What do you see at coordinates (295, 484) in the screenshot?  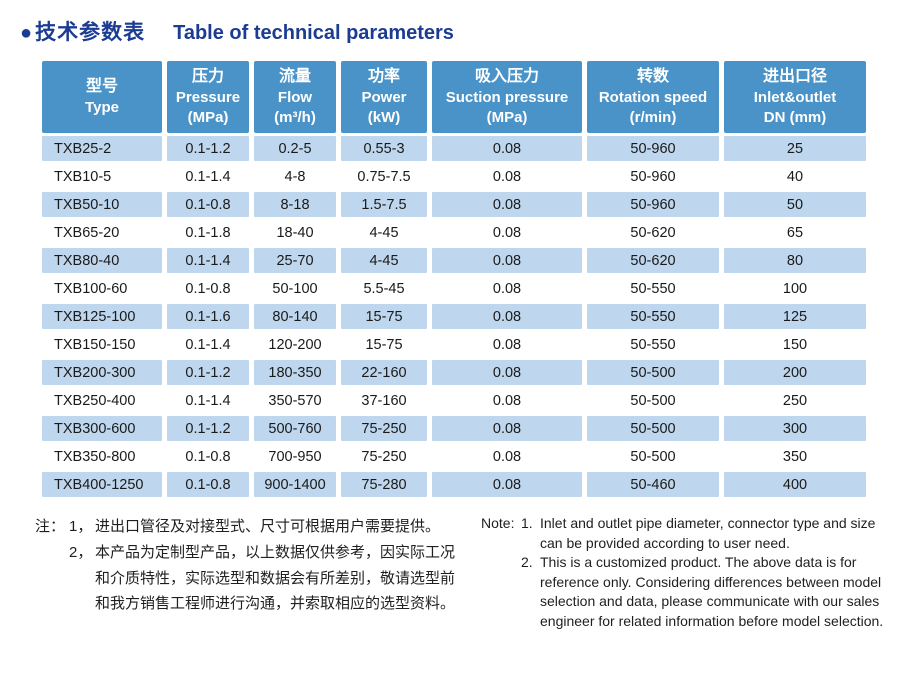 I see `table-cell: 900-1400` at bounding box center [295, 484].